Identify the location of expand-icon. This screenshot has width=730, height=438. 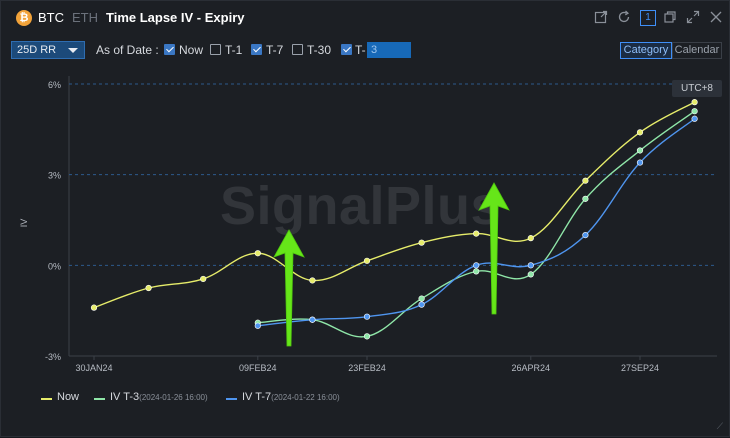
(693, 18).